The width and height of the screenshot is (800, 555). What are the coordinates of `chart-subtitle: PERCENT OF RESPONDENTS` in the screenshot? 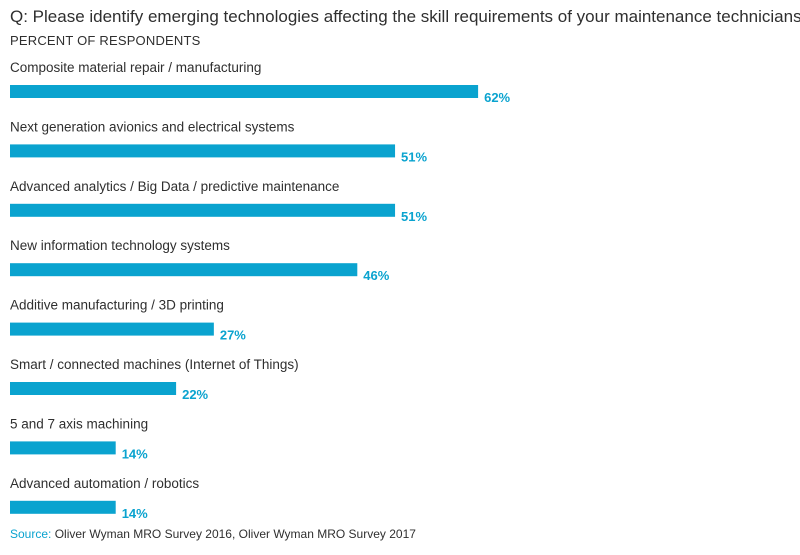 It's located at (105, 40).